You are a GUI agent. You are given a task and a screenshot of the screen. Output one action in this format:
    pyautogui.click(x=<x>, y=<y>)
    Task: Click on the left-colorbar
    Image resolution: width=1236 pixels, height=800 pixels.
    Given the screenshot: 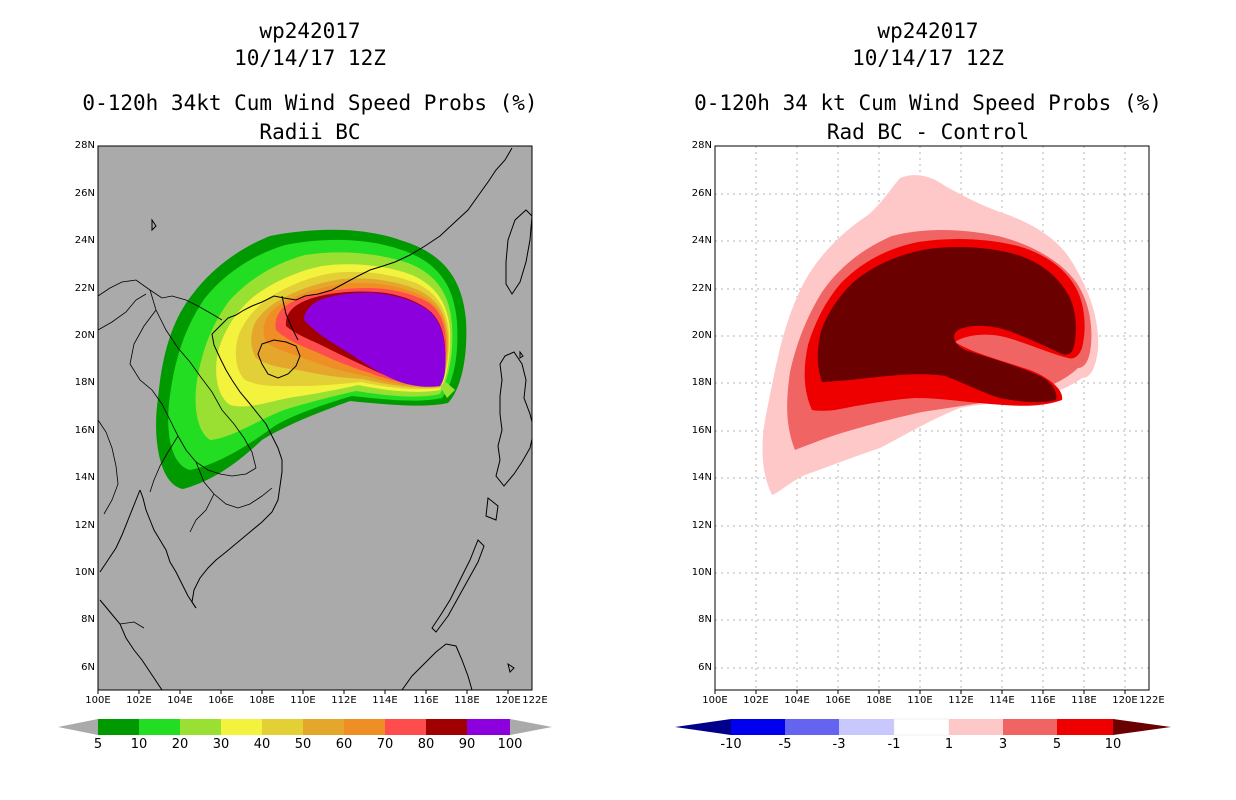 What is the action you would take?
    pyautogui.click(x=305, y=727)
    